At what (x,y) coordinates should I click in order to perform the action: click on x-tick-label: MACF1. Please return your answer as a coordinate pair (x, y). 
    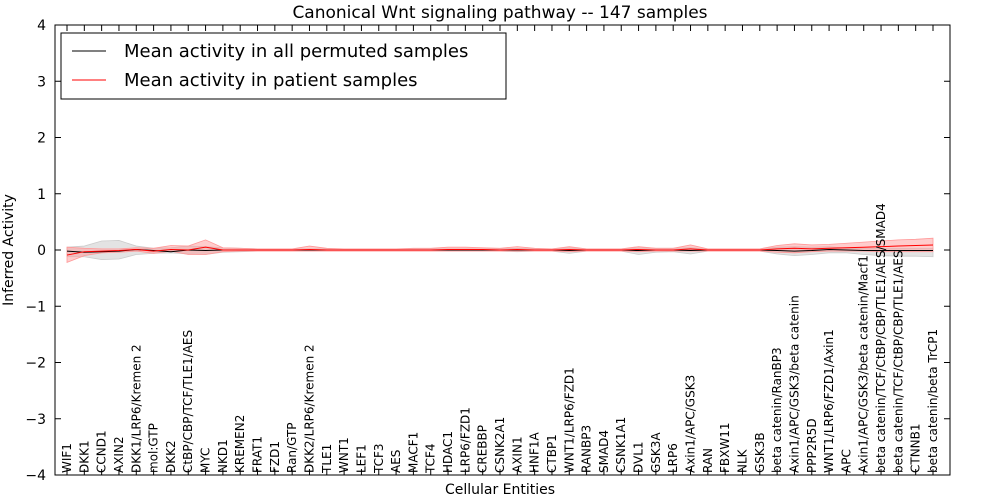
    Looking at the image, I should click on (413, 452).